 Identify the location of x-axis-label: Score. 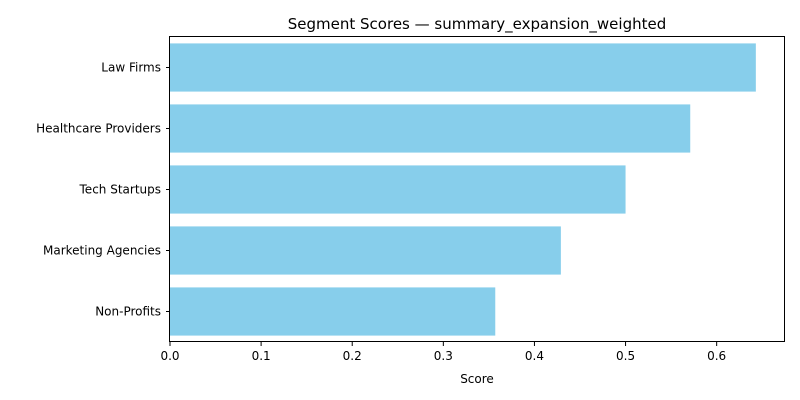
(477, 379).